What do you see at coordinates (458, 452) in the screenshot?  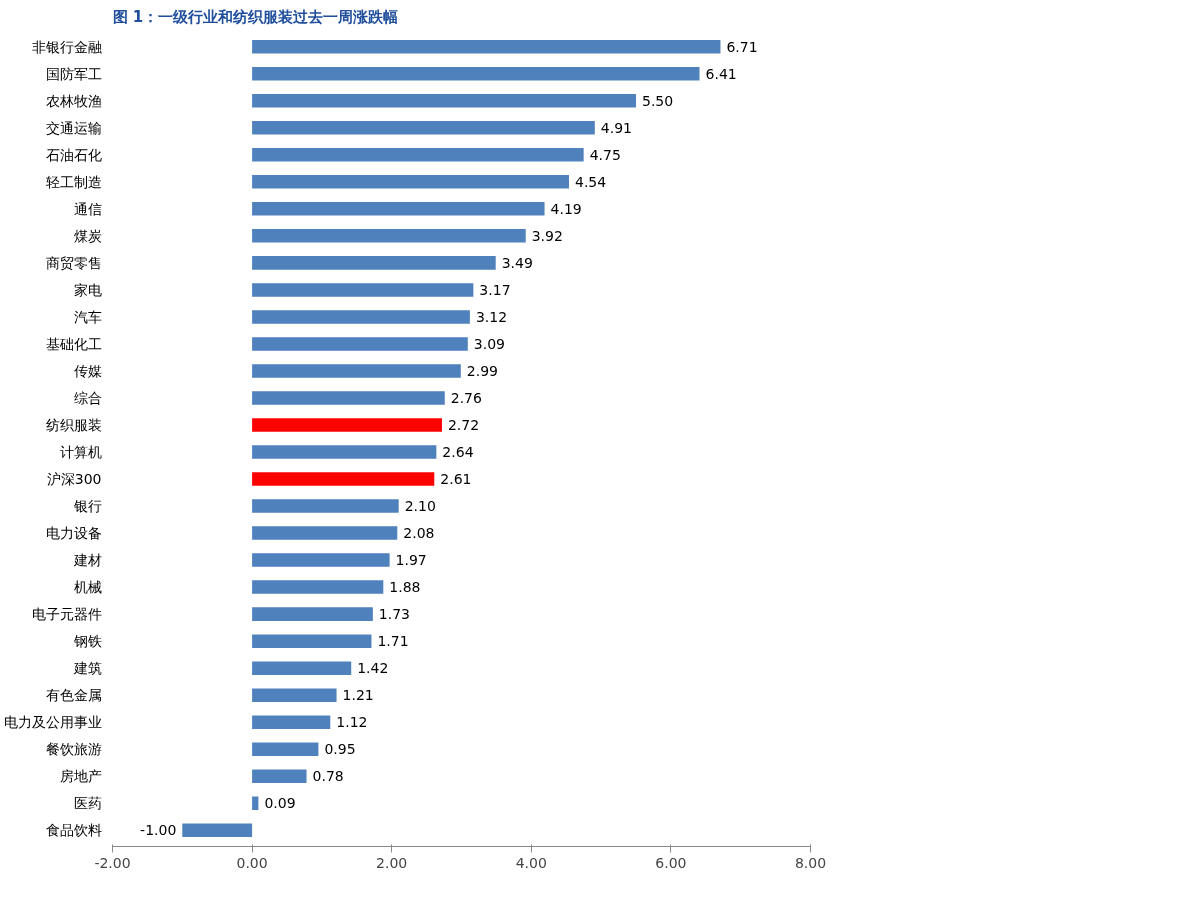 I see `data-label: 2.64` at bounding box center [458, 452].